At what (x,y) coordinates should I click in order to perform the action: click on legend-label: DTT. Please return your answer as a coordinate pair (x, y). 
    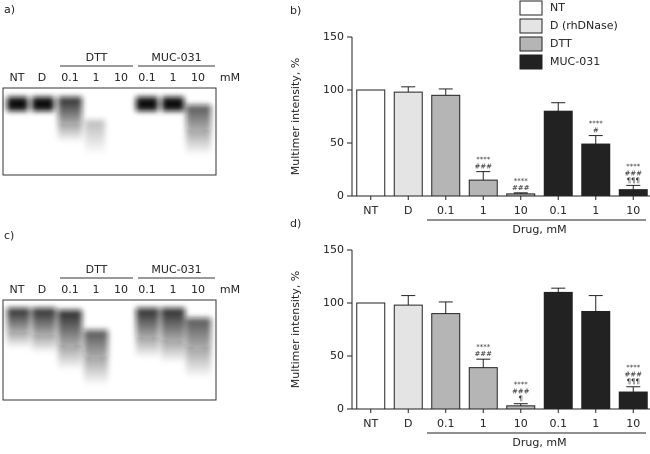
    Looking at the image, I should click on (561, 43).